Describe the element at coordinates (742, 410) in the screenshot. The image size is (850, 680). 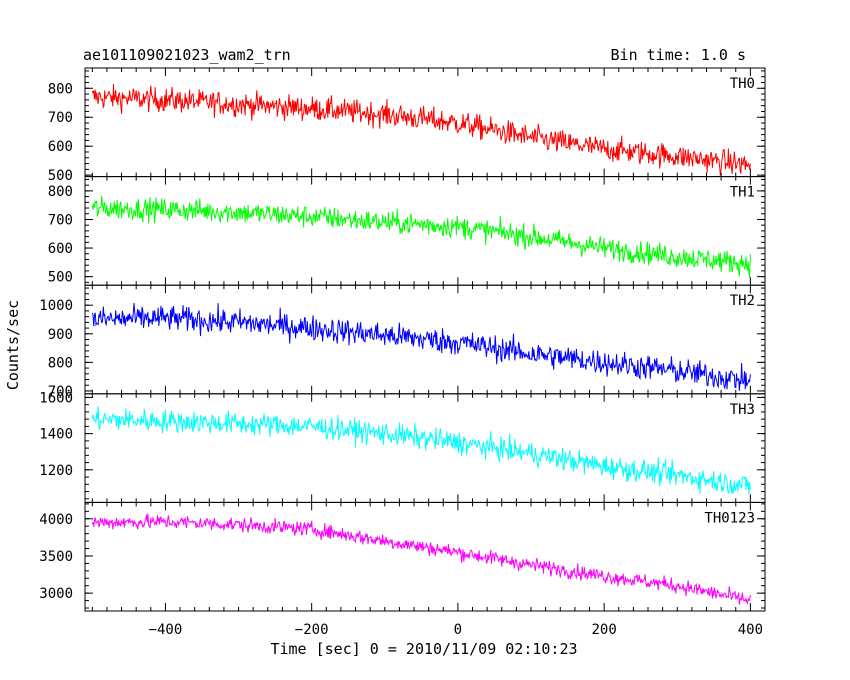
I see `panel-label-th3: TH3` at that location.